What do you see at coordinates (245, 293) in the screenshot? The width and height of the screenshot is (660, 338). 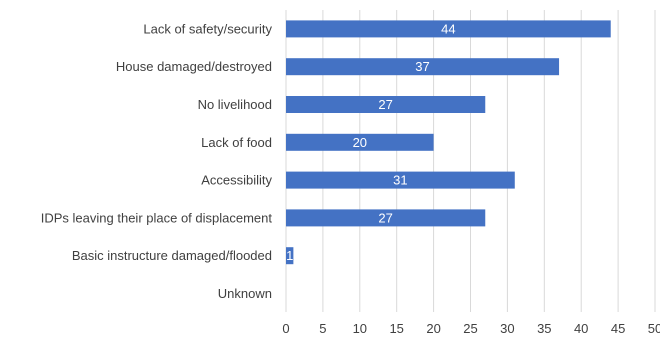 I see `category-label: Unknown` at bounding box center [245, 293].